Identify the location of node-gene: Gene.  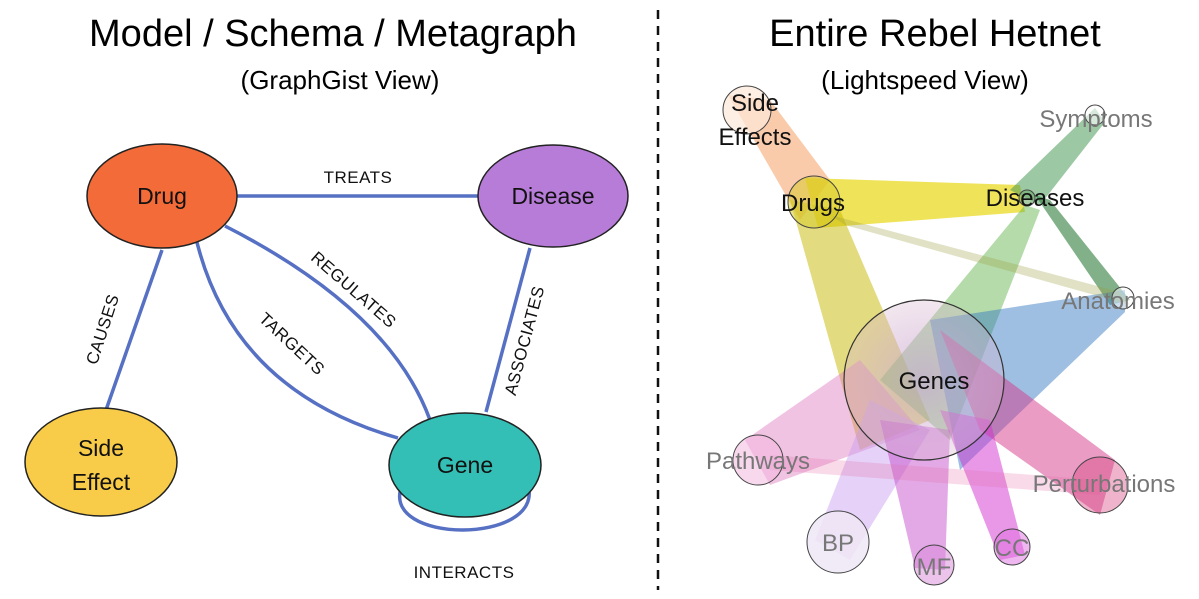
(465, 465).